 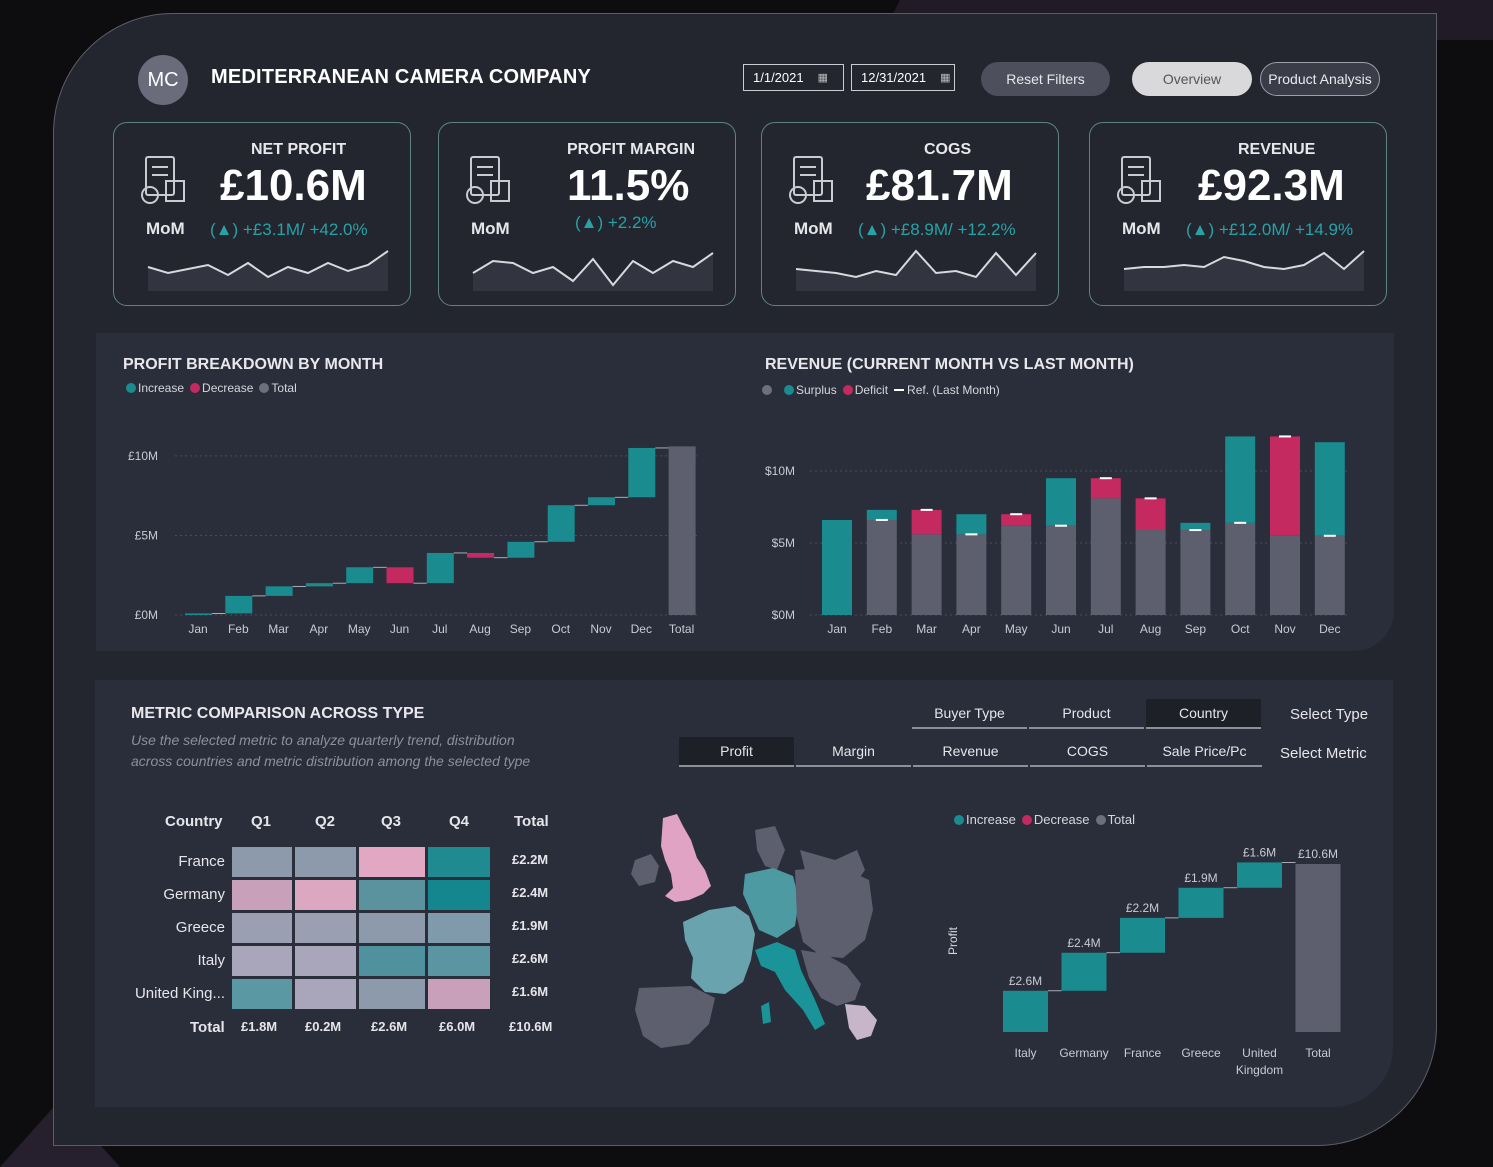 What do you see at coordinates (1201, 1053) in the screenshot?
I see `x-tick-label: Greece` at bounding box center [1201, 1053].